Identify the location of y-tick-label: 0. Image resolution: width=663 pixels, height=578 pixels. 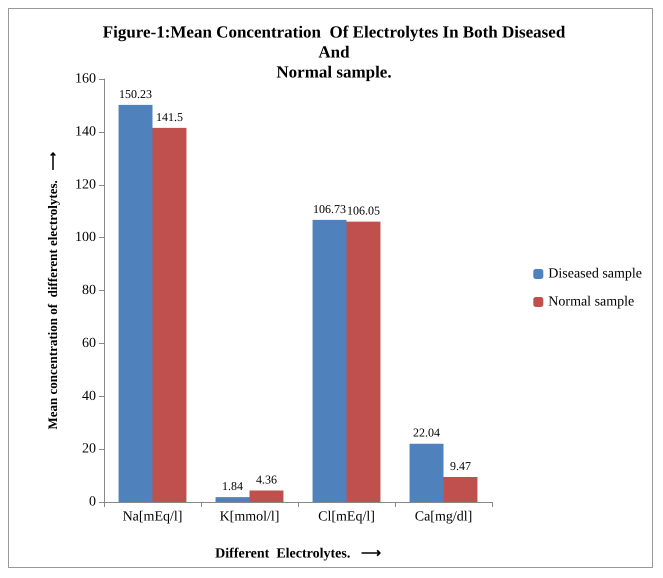
(92, 502).